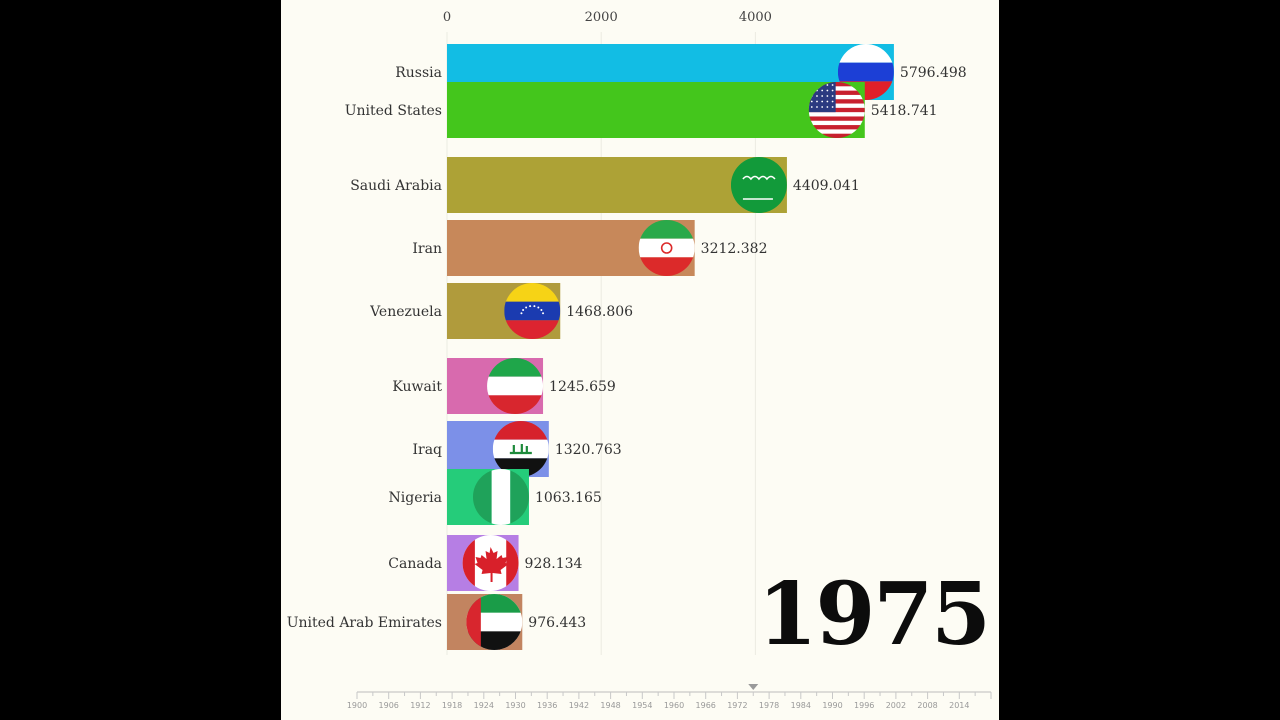 This screenshot has width=1280, height=720. Describe the element at coordinates (933, 73) in the screenshot. I see `value-label: 5796.498` at that location.